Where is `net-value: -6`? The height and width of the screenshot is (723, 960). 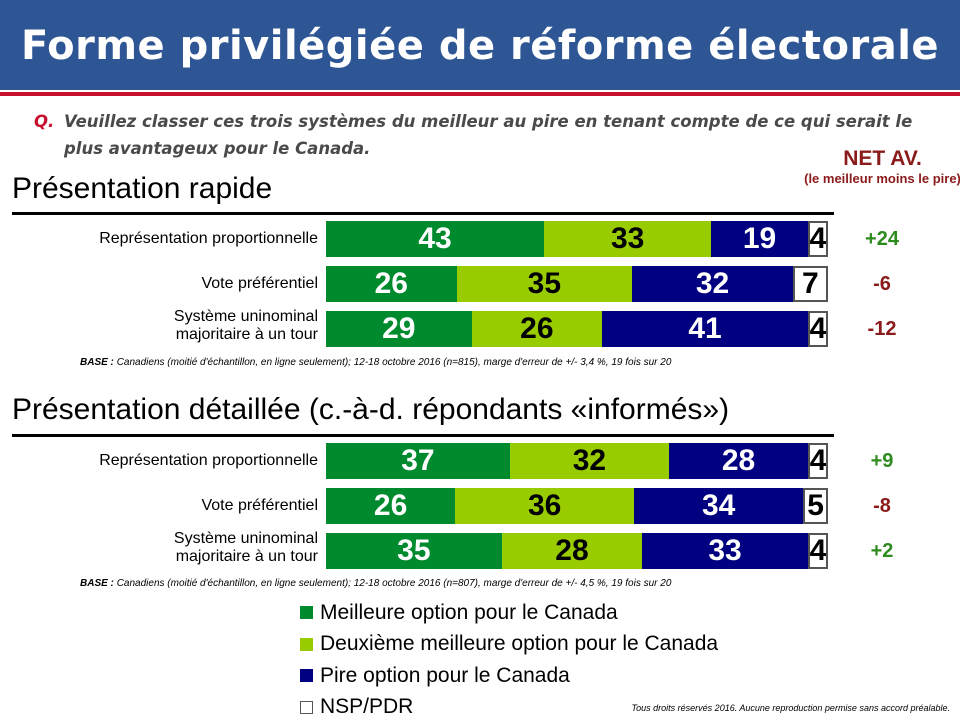 net-value: -6 is located at coordinates (882, 284).